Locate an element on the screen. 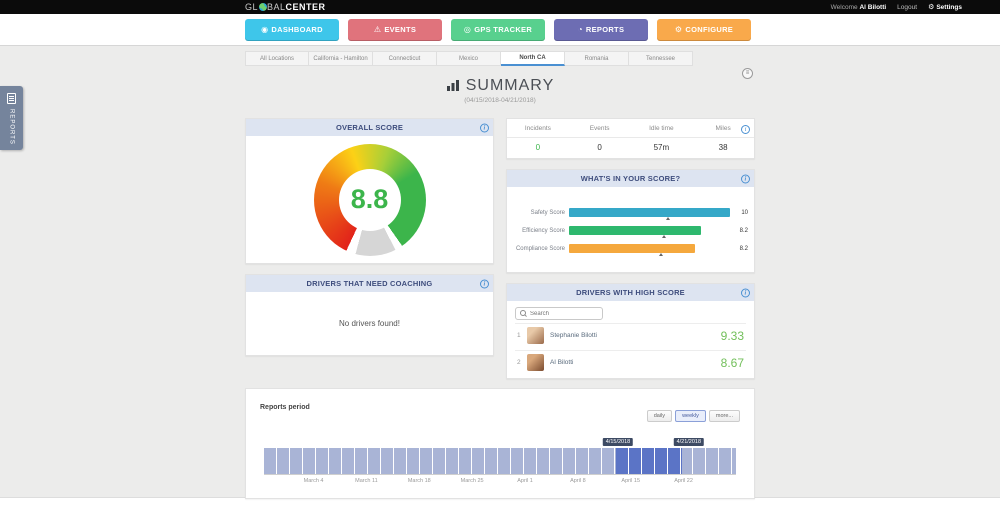  nav-gps-tracker-button: ◎ GPS TRACKER is located at coordinates (498, 29).